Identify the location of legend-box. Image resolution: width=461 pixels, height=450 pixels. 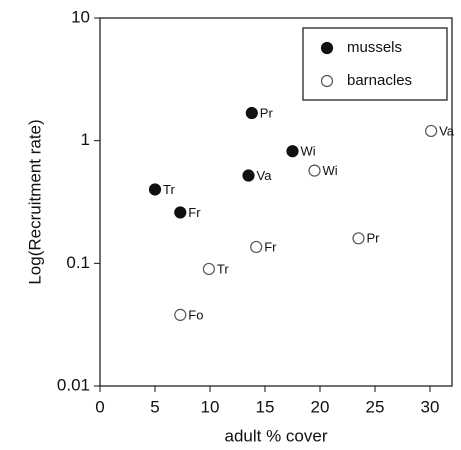
(375, 64).